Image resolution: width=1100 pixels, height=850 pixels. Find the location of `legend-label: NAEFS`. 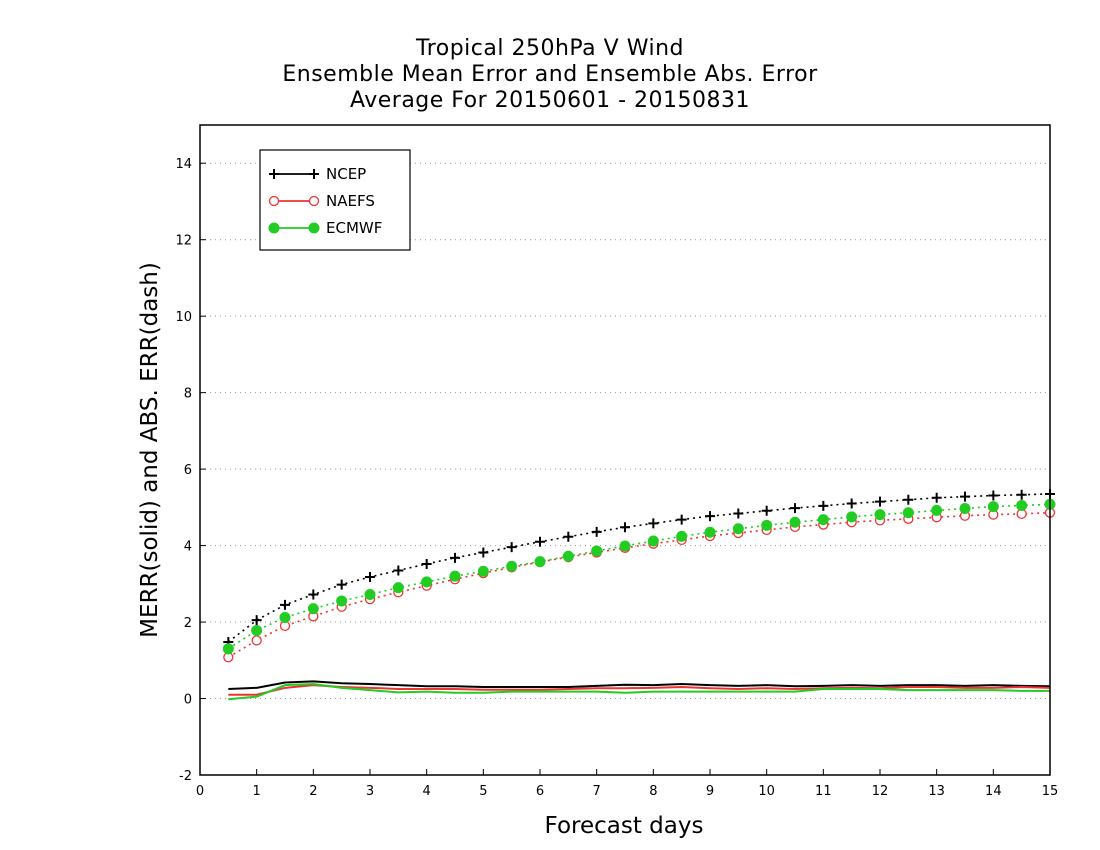

legend-label: NAEFS is located at coordinates (350, 201).